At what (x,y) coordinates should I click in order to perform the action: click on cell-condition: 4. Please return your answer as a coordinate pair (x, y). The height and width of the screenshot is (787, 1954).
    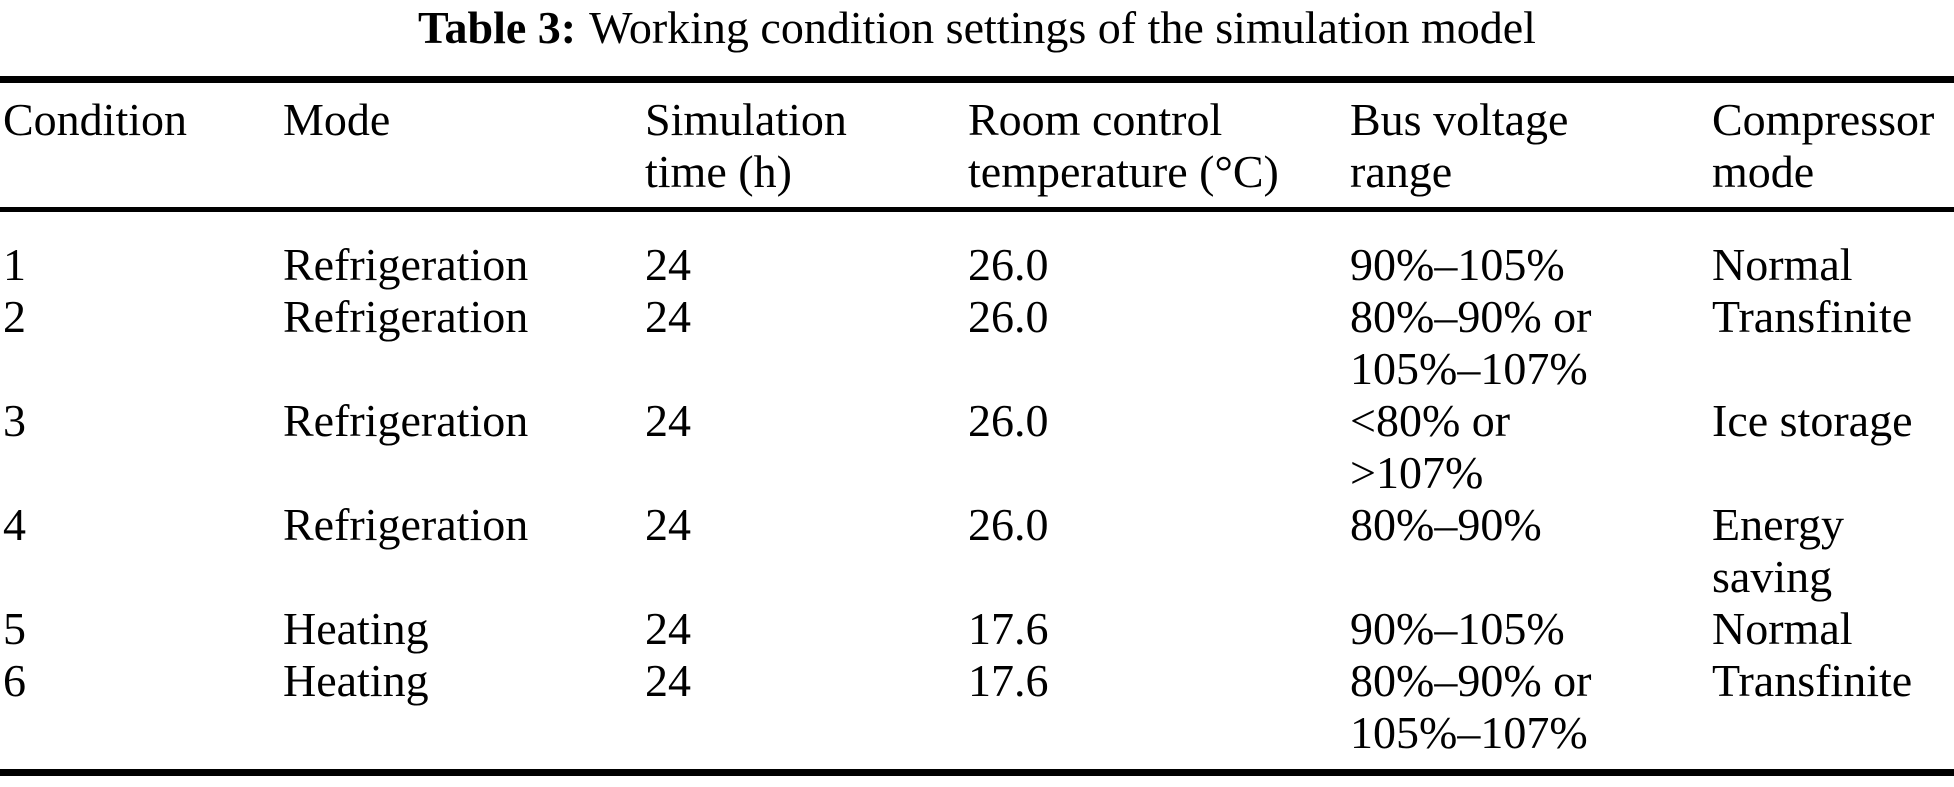
    Looking at the image, I should click on (14, 524).